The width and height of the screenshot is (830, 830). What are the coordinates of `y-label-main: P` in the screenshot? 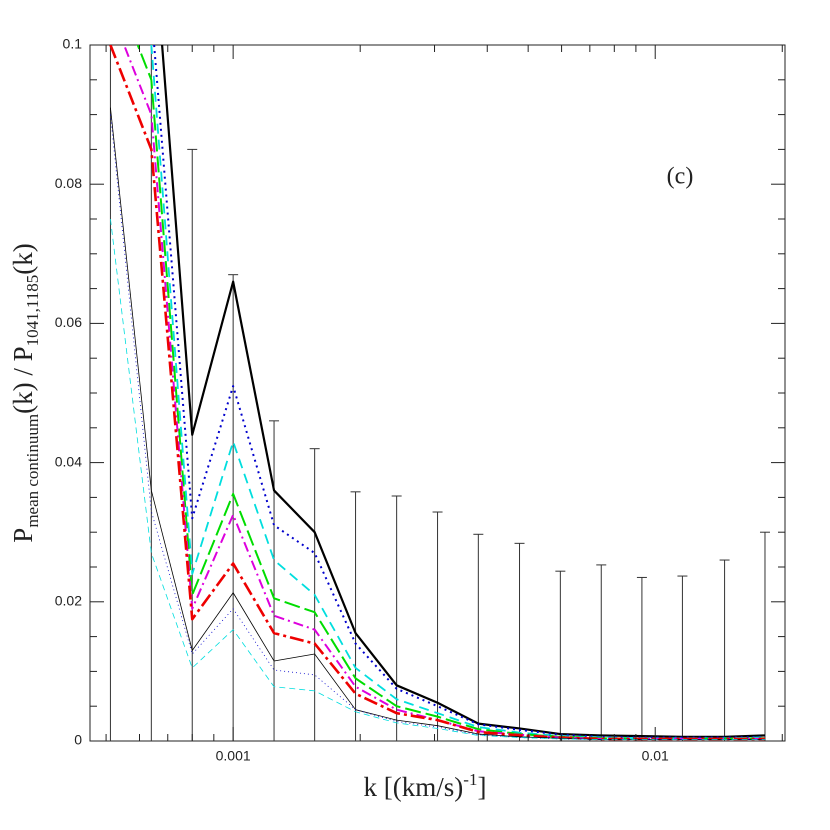 It's located at (23, 535).